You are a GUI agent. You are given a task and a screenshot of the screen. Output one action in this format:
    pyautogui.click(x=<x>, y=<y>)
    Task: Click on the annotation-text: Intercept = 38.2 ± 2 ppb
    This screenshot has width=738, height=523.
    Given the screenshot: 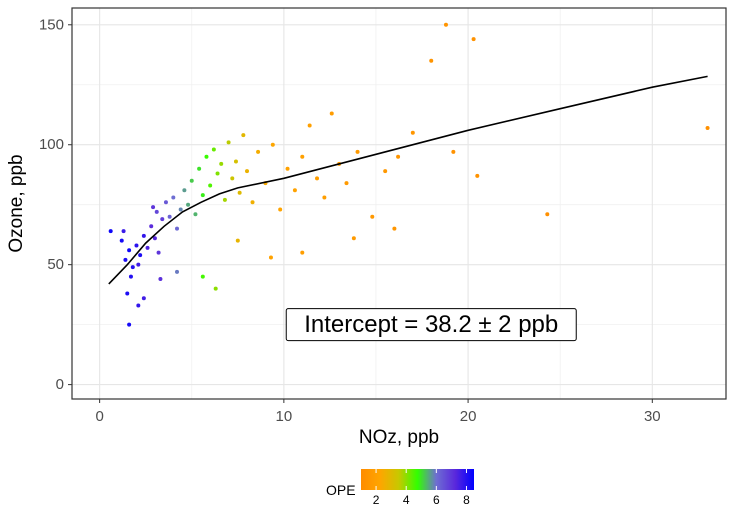 What is the action you would take?
    pyautogui.click(x=431, y=324)
    